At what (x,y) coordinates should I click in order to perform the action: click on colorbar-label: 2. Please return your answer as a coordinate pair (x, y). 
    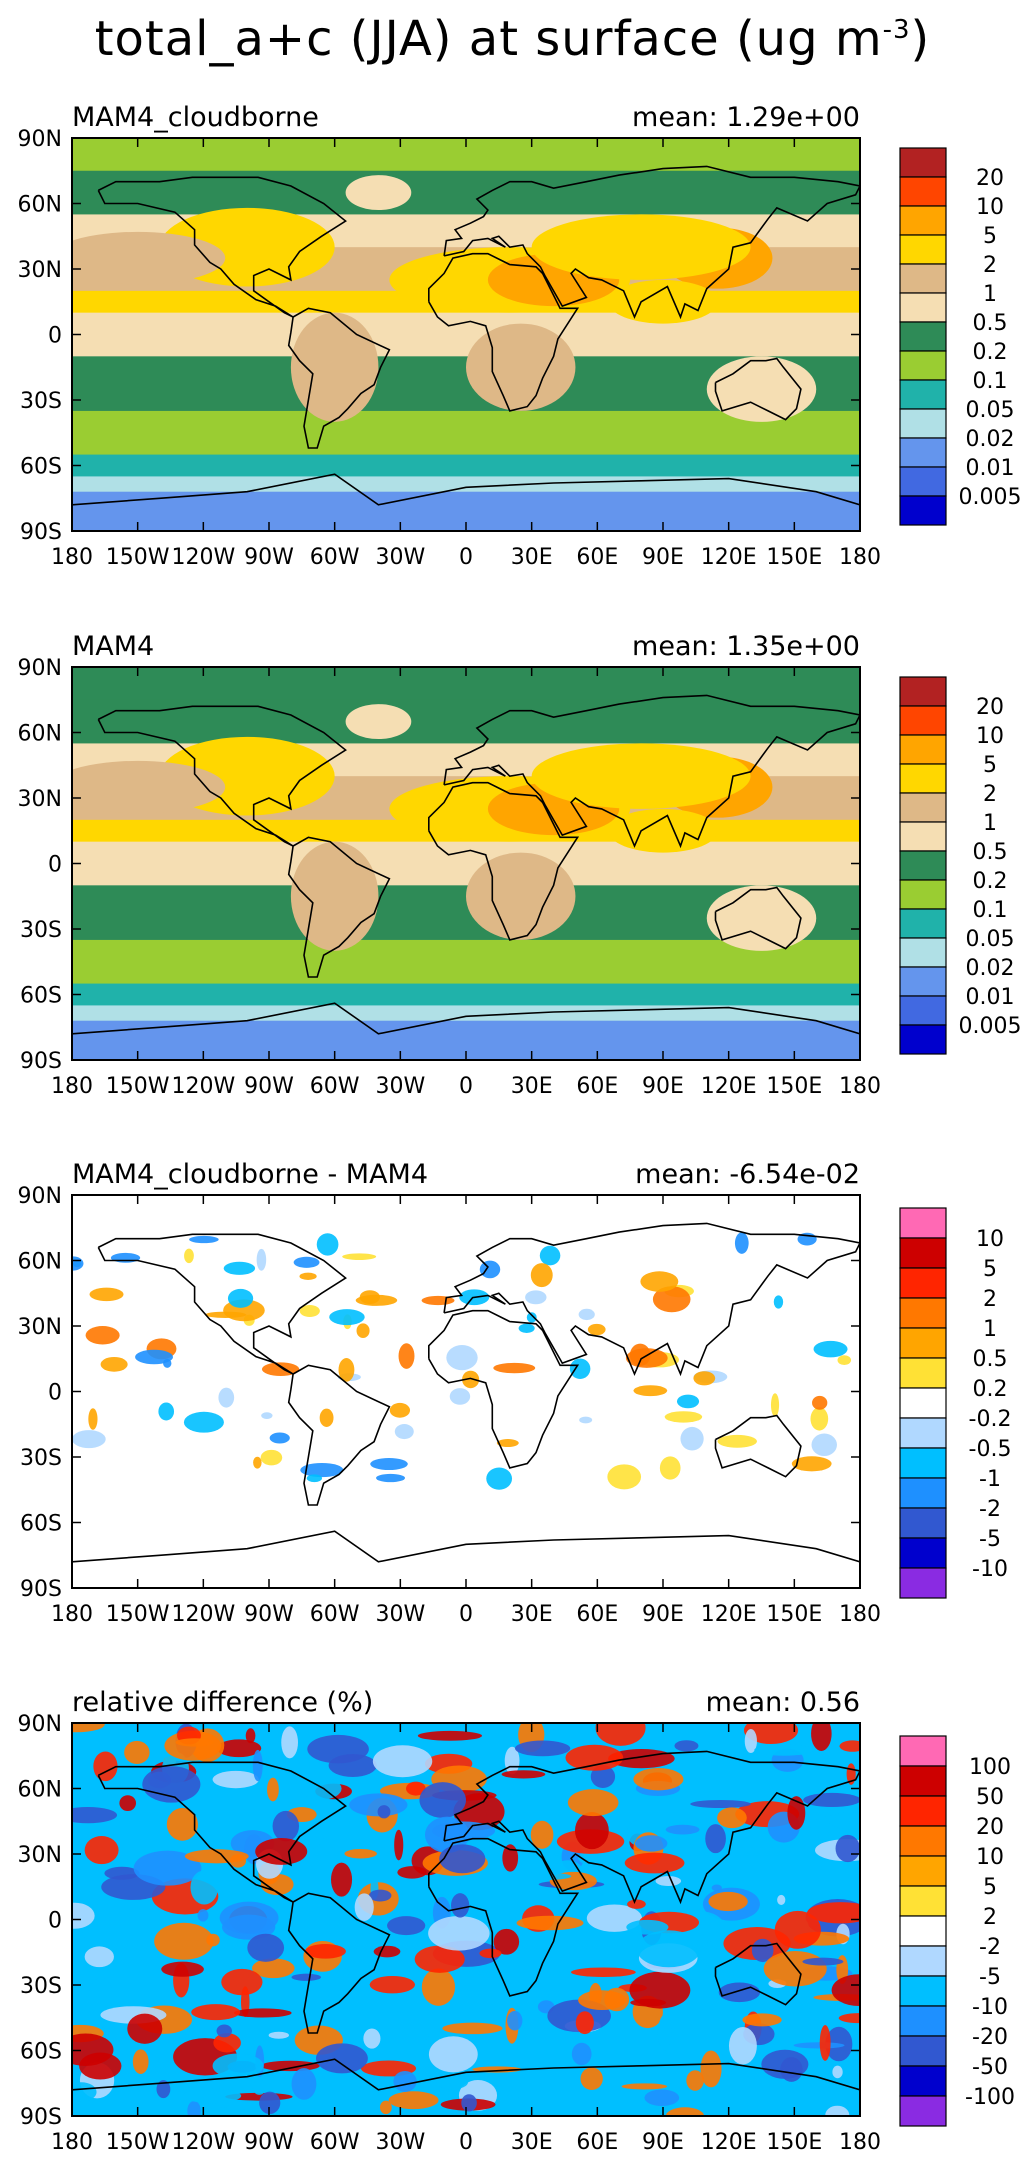
    Looking at the image, I should click on (990, 1299).